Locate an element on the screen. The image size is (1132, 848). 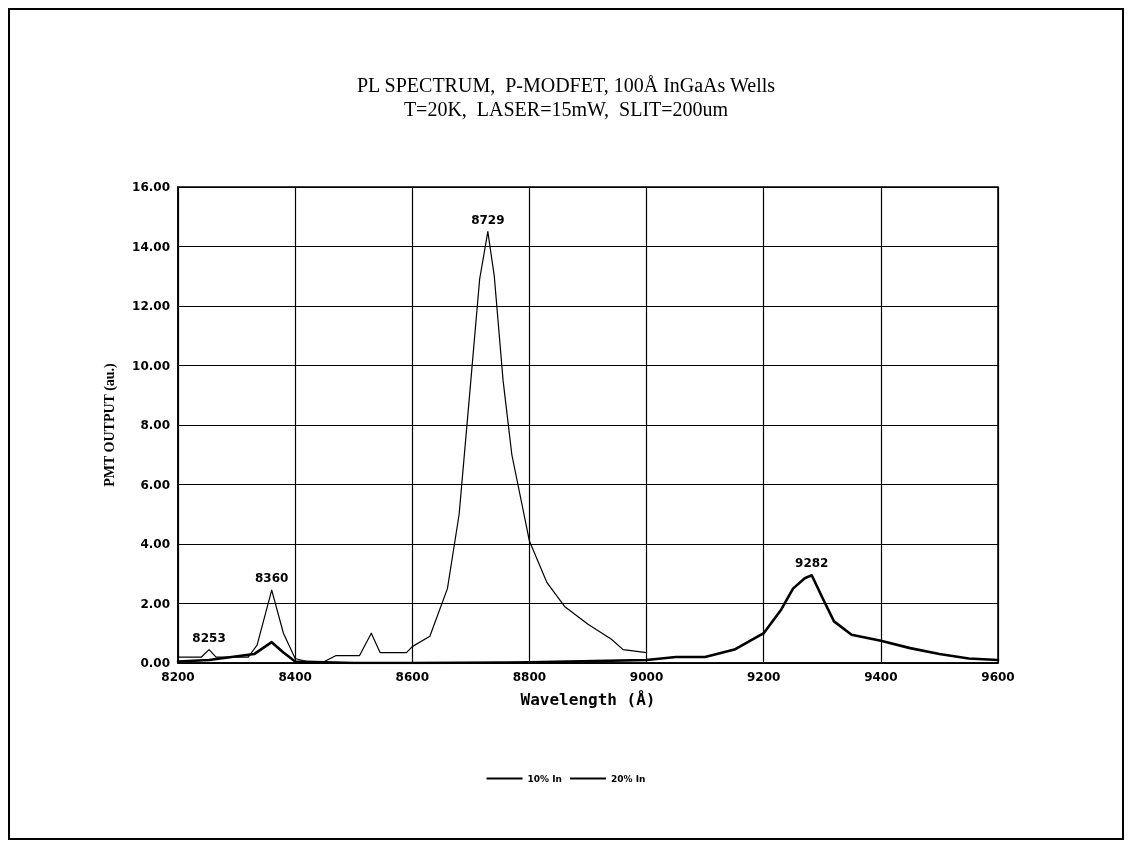
x-tick-label: 8200 is located at coordinates (178, 677).